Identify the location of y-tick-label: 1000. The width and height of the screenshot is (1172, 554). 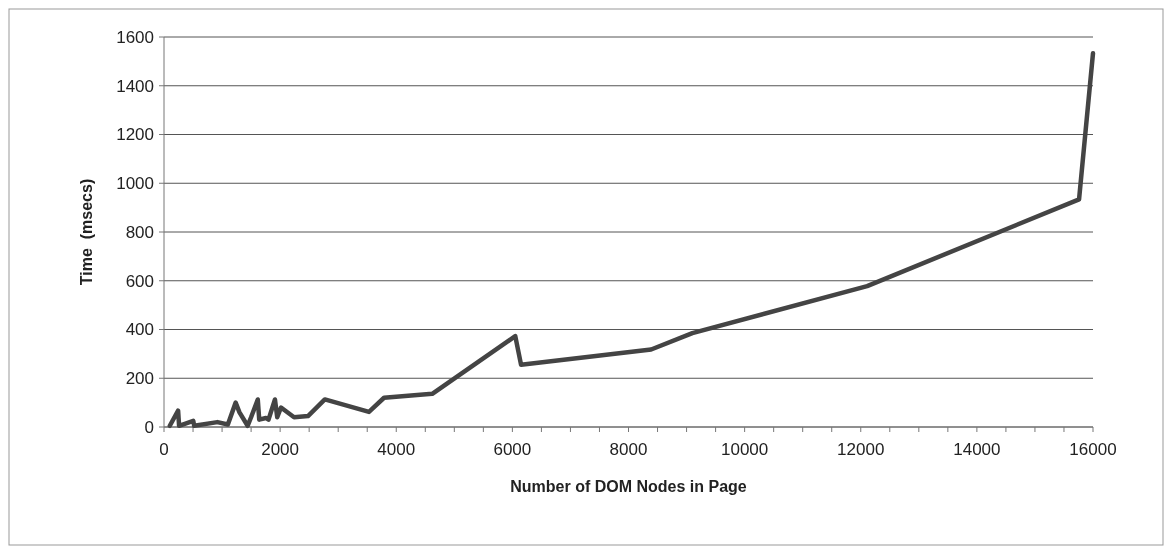
(135, 184).